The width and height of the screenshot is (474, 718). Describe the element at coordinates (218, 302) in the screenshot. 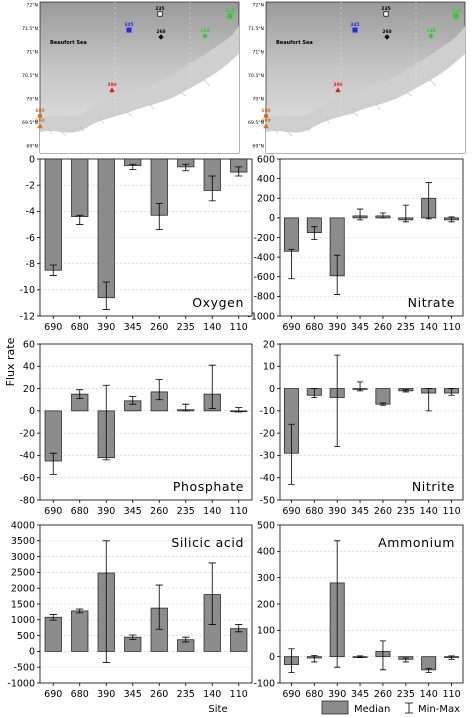

I see `panel-title: Oxygen` at that location.